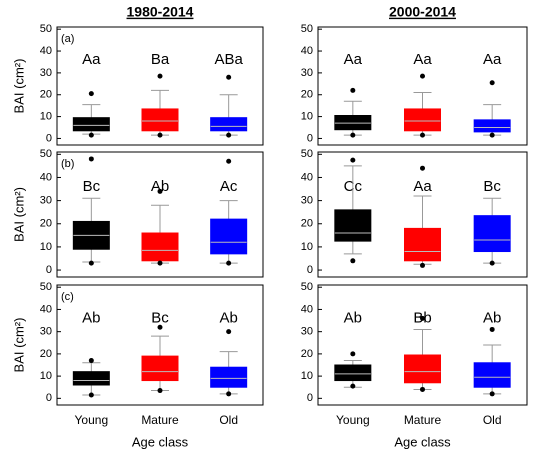  Describe the element at coordinates (67, 164) in the screenshot. I see `panel-label: (b)` at that location.